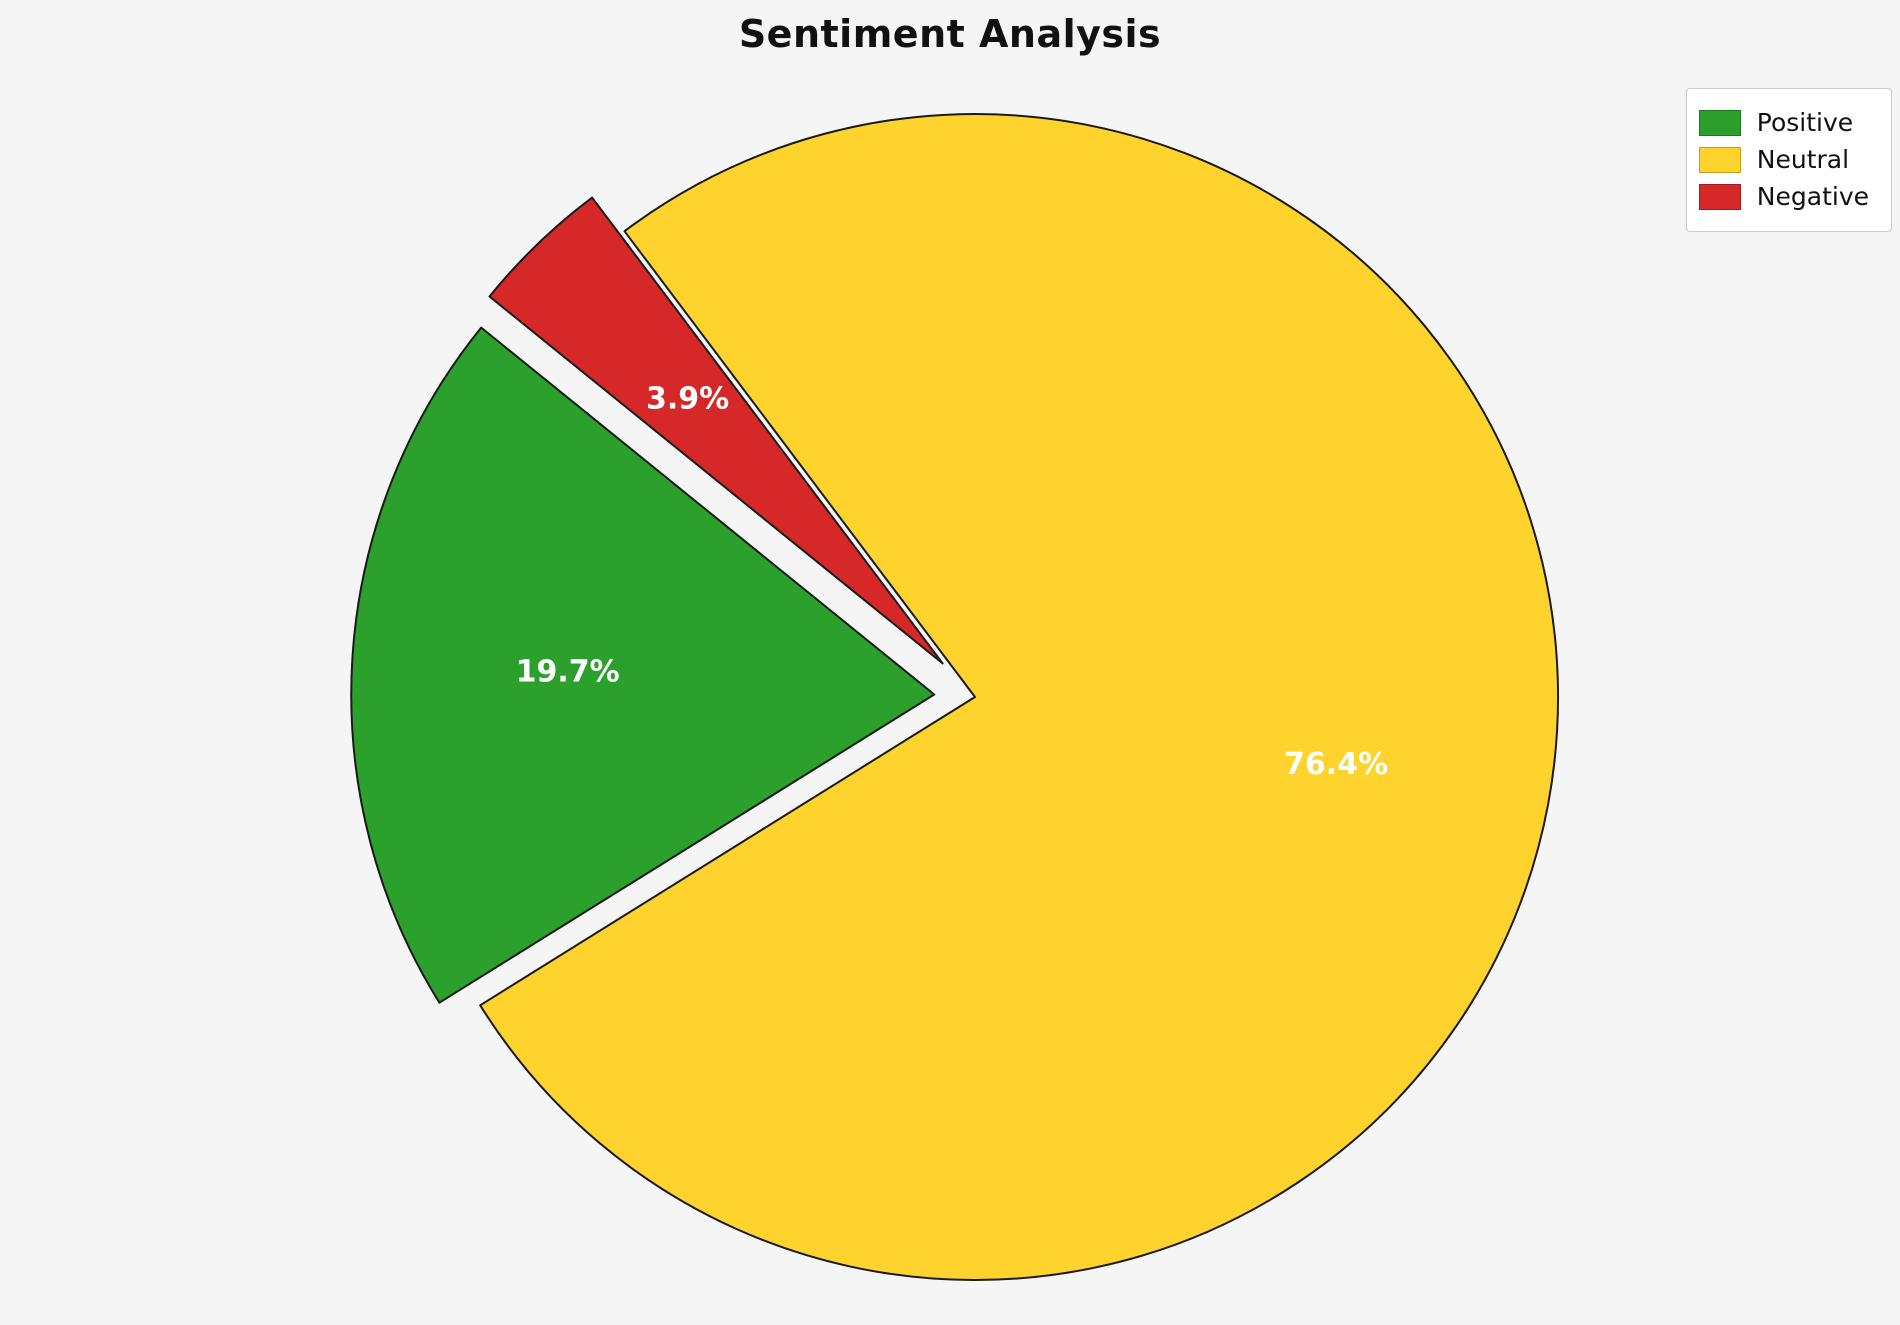  What do you see at coordinates (1719, 197) in the screenshot?
I see `legend-swatch-negative` at bounding box center [1719, 197].